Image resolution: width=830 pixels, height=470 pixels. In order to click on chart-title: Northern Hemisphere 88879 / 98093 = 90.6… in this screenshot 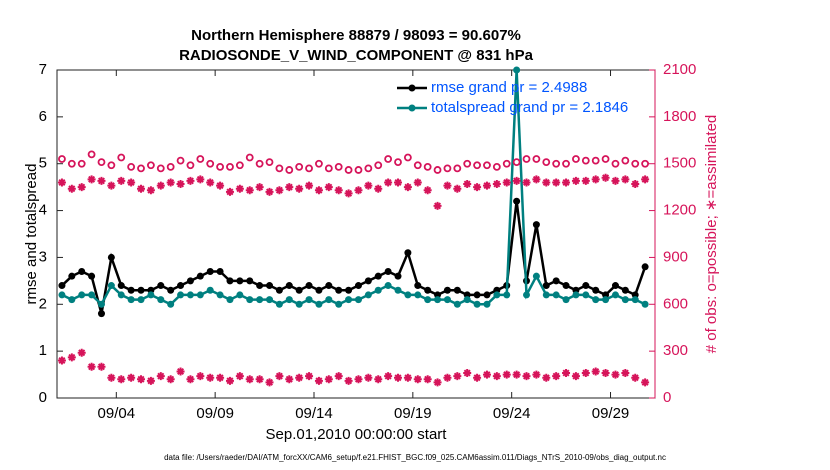, I will do `click(356, 35)`.